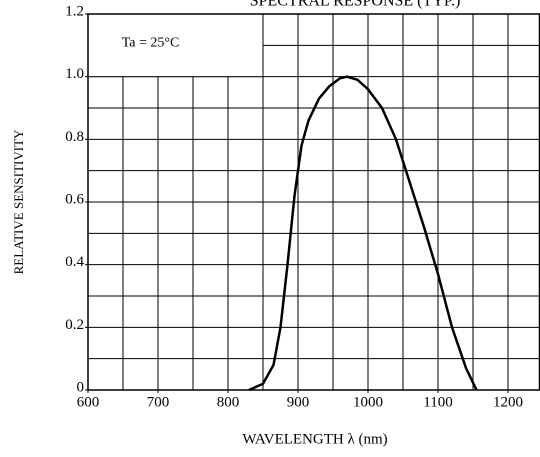 The width and height of the screenshot is (540, 457). I want to click on annotation: Ta = 25°C, so click(151, 43).